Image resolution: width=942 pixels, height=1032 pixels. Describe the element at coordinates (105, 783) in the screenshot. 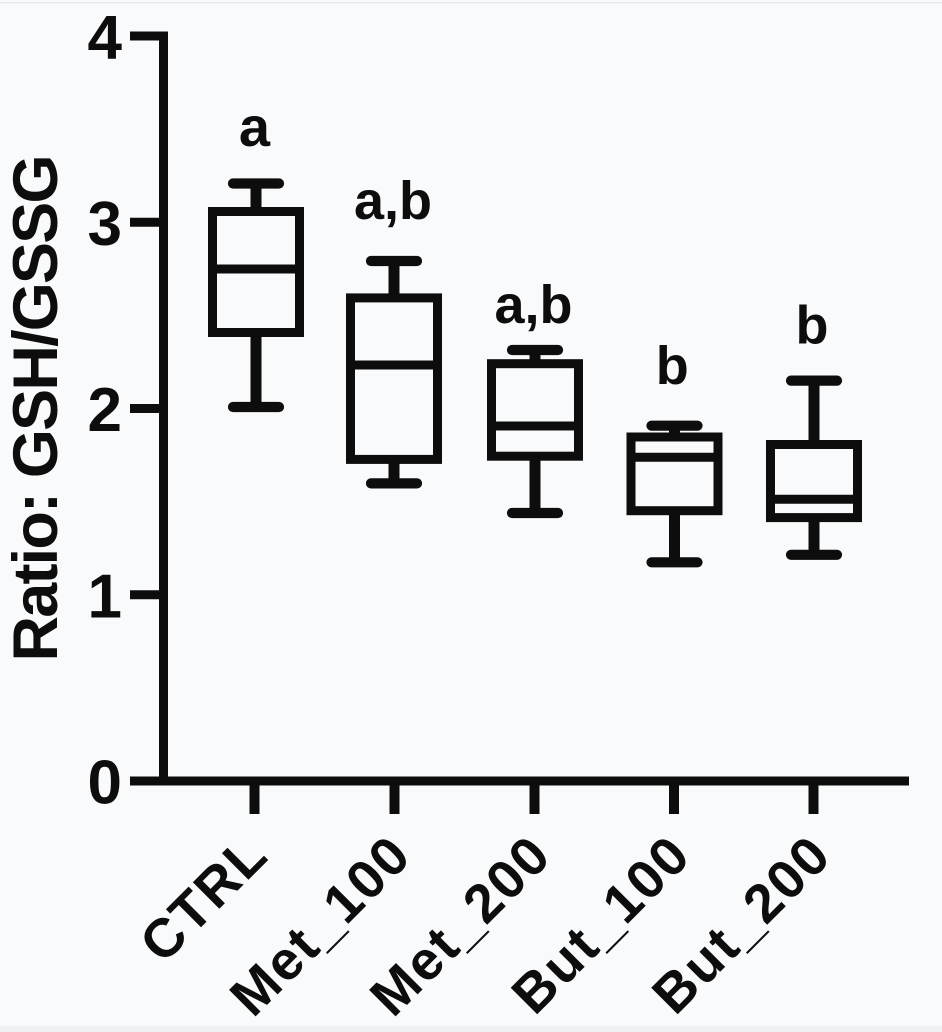

I see `svg-text: 0` at that location.